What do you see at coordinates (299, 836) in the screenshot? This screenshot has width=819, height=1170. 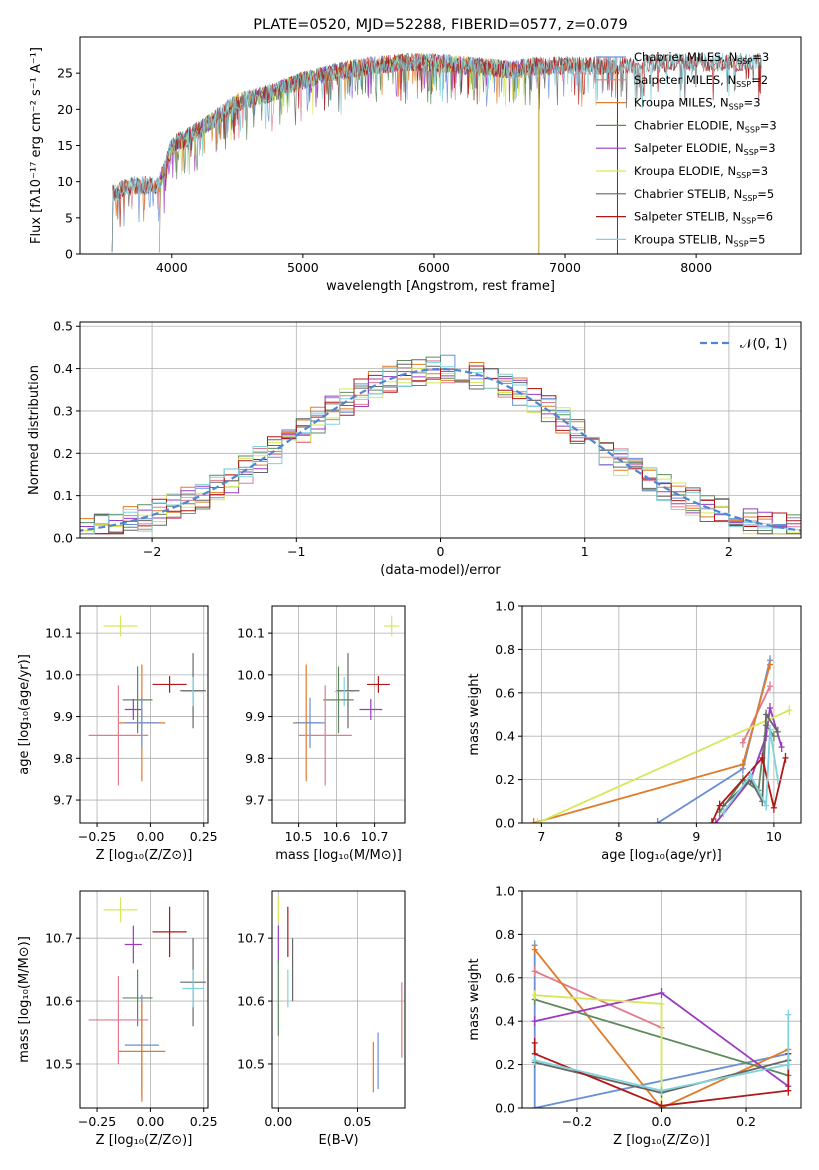 I see `x-tick-label: 10.5` at bounding box center [299, 836].